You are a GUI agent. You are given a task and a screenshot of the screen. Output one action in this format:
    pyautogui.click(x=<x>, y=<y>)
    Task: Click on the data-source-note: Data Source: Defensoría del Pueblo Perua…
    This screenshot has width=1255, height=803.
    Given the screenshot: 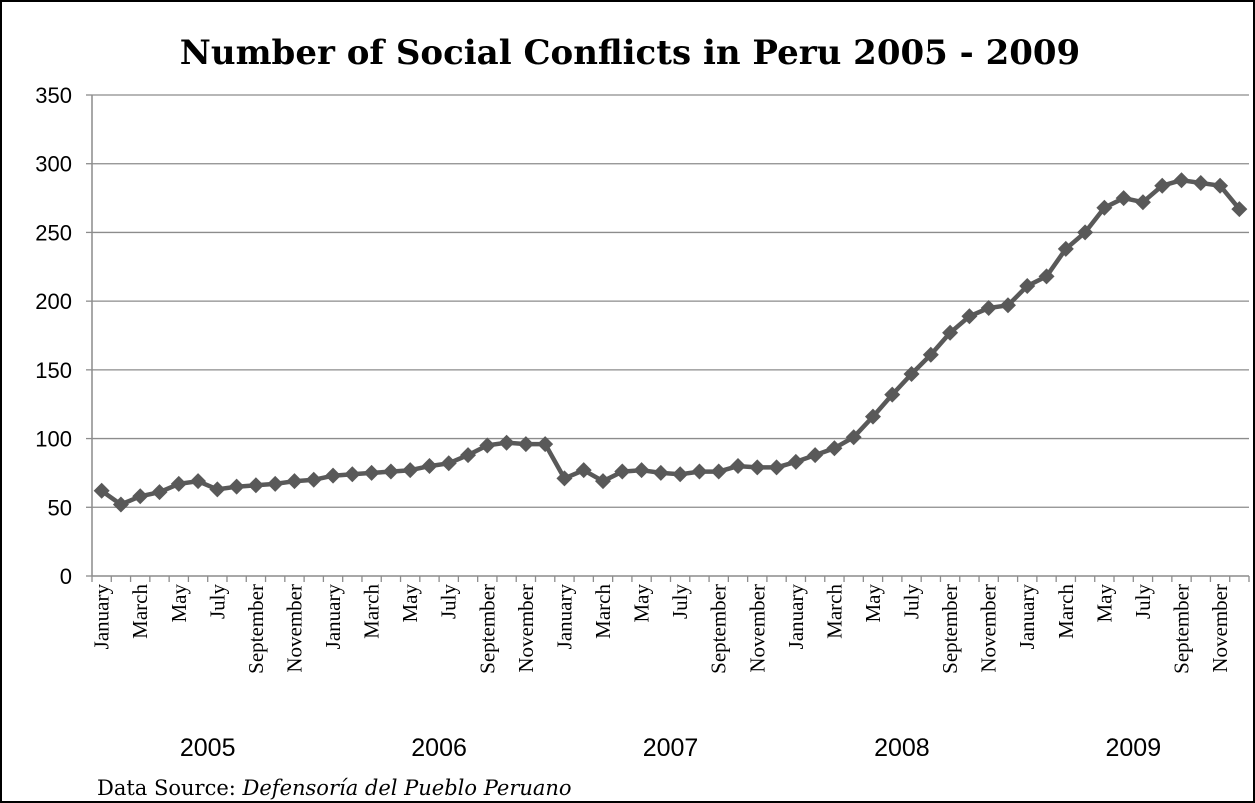 What is the action you would take?
    pyautogui.click(x=334, y=788)
    